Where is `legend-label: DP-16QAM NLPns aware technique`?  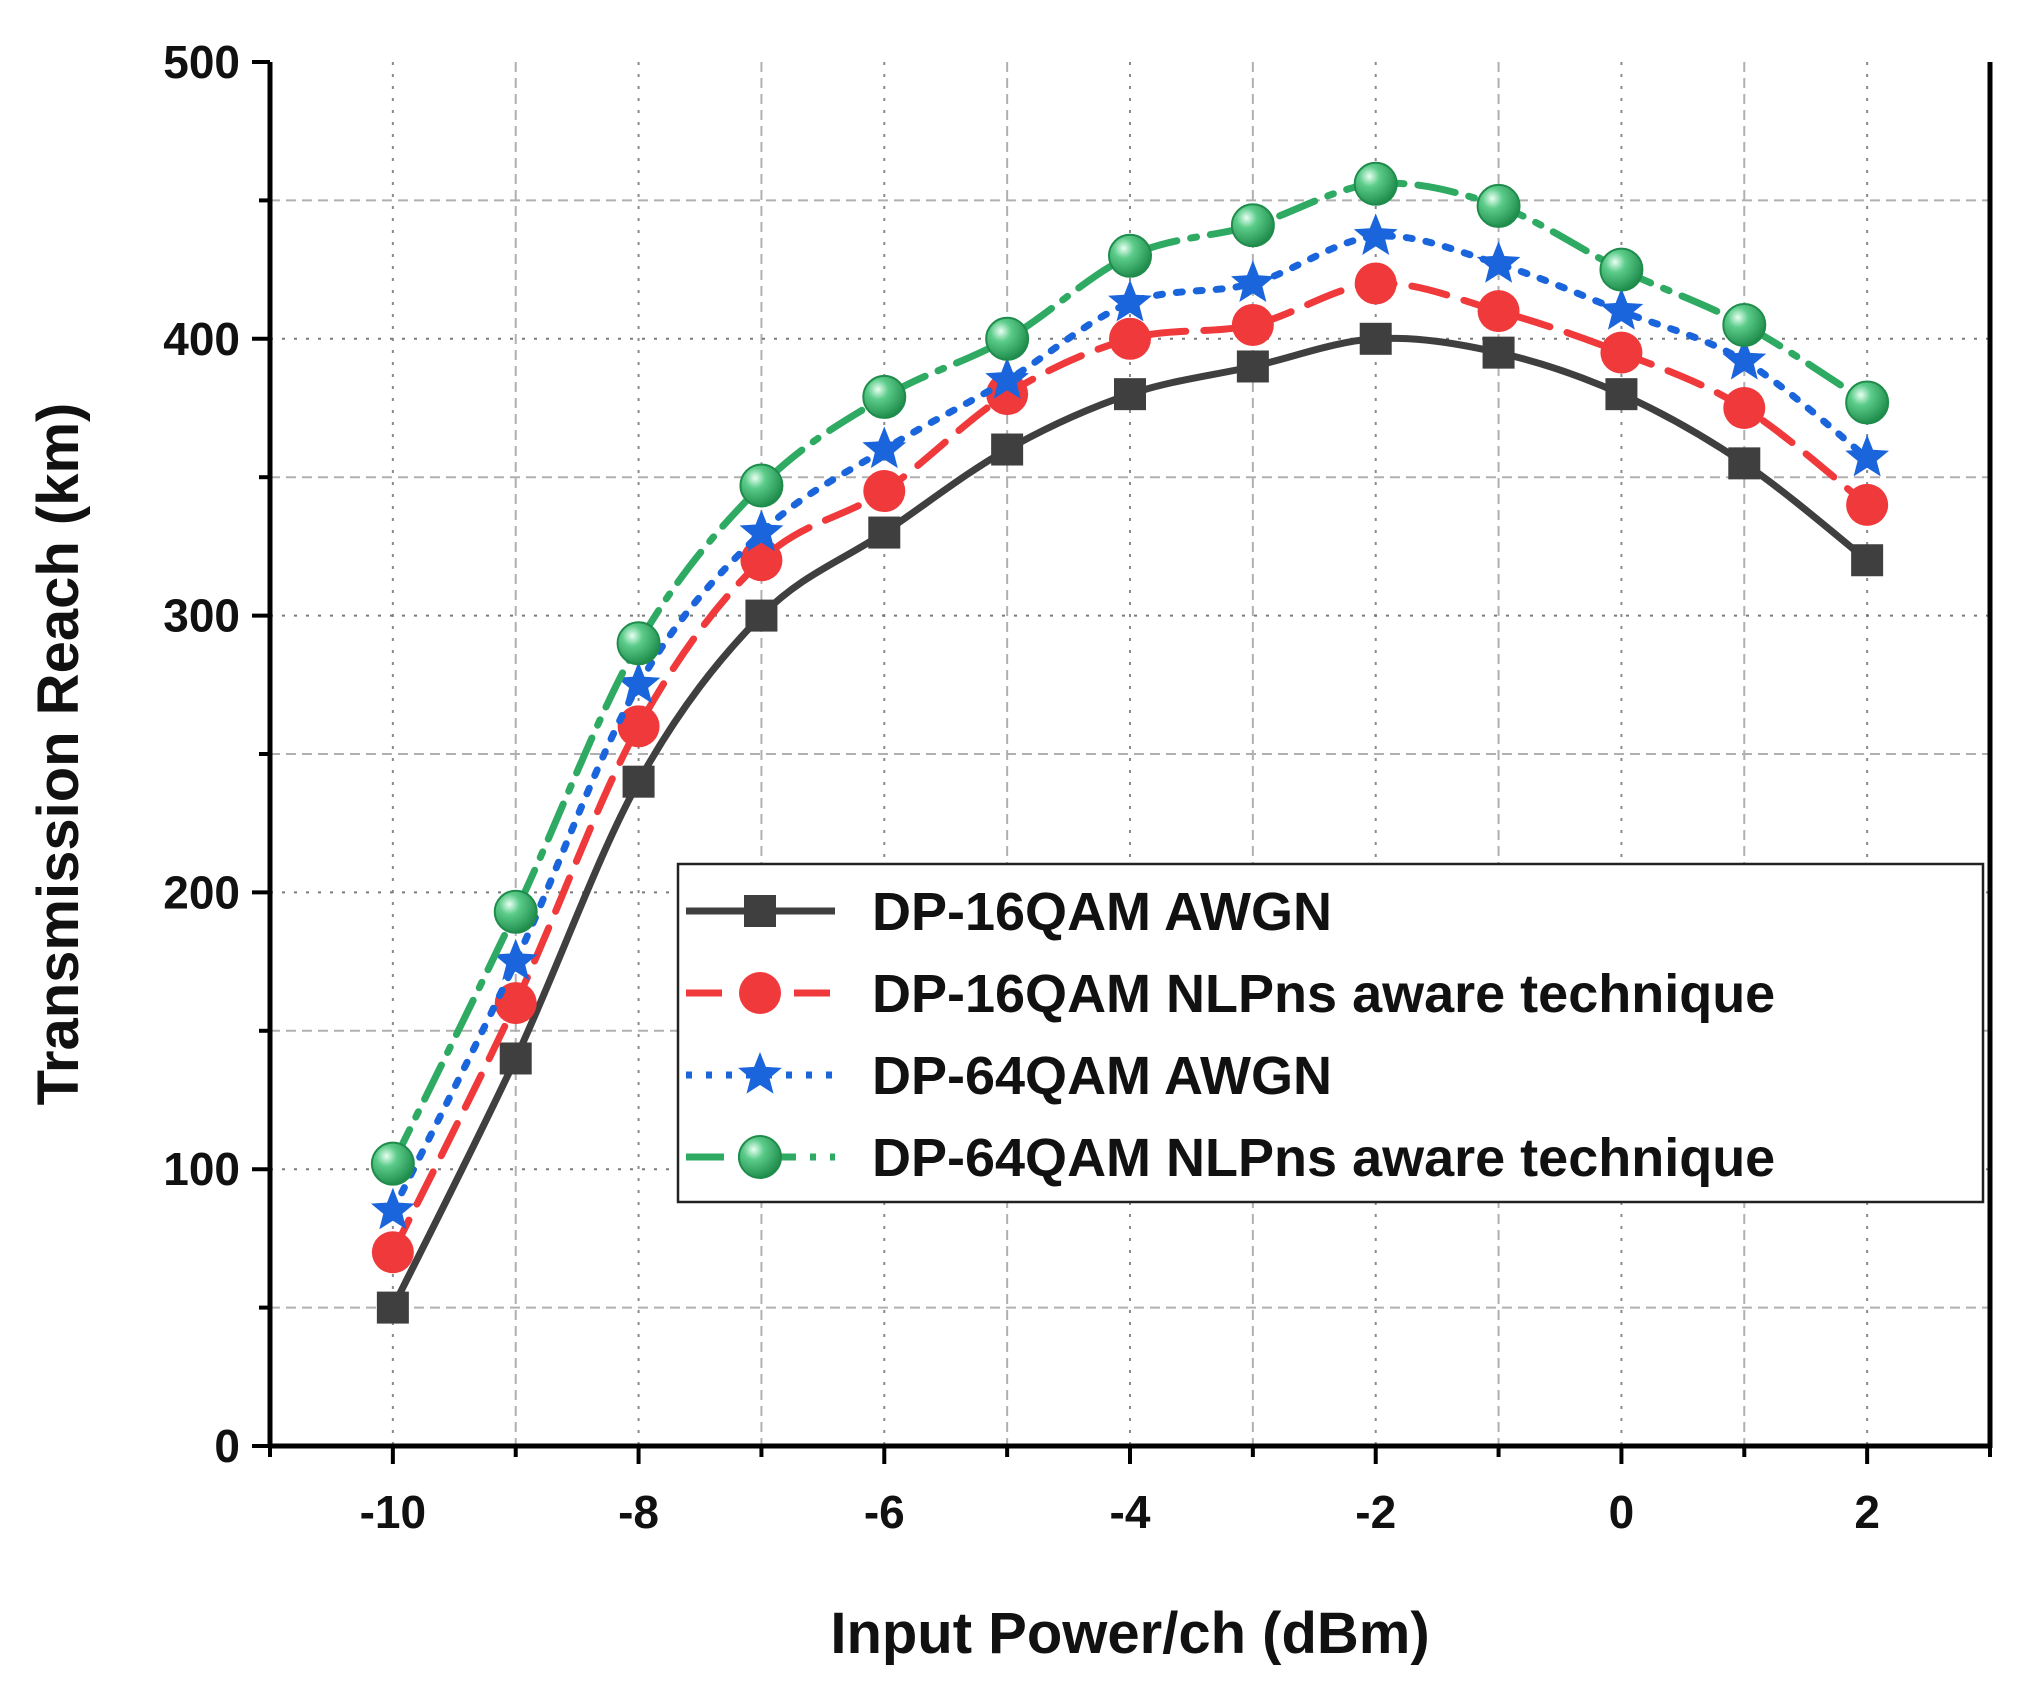
legend-label: DP-16QAM NLPns aware technique is located at coordinates (1323, 994).